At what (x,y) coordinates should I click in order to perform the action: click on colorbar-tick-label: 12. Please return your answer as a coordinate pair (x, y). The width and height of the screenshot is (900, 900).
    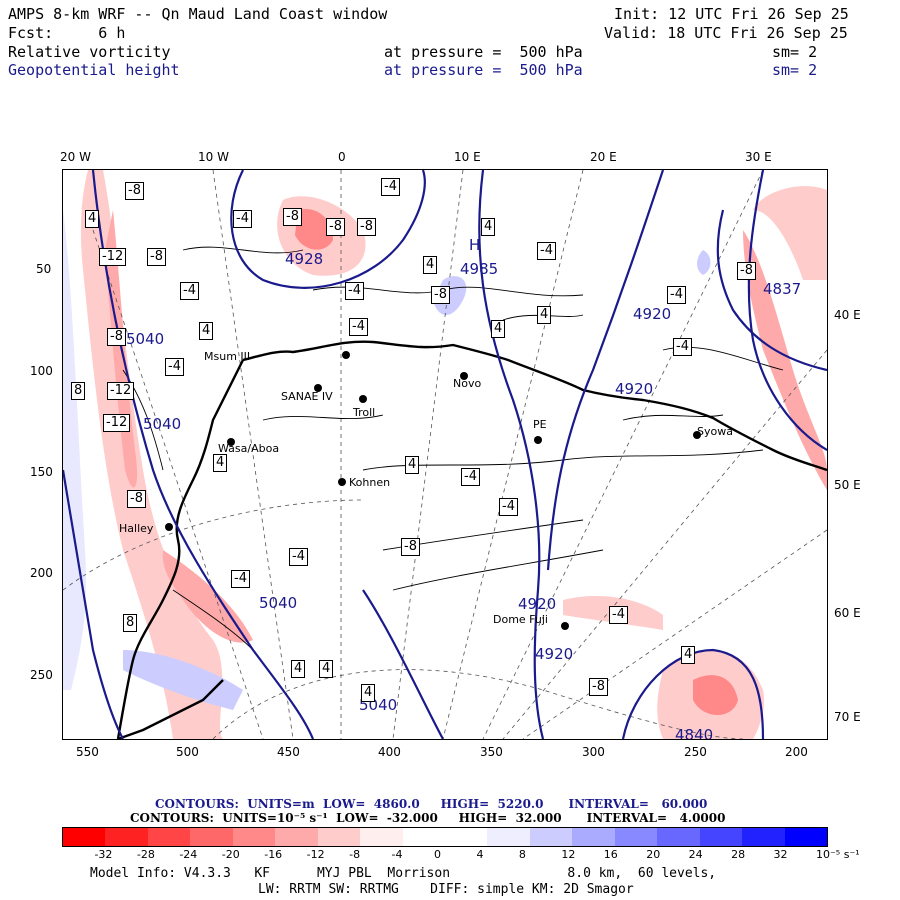
    Looking at the image, I should click on (568, 854).